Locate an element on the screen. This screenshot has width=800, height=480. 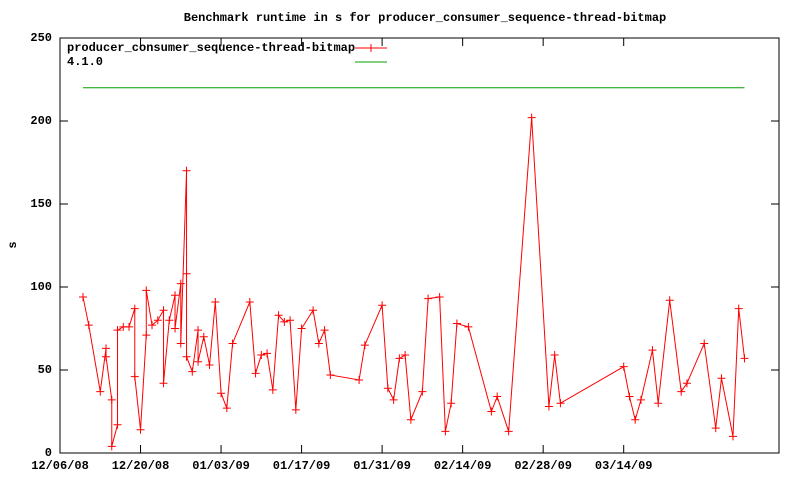
legend-label: 4.1.0 is located at coordinates (85, 62).